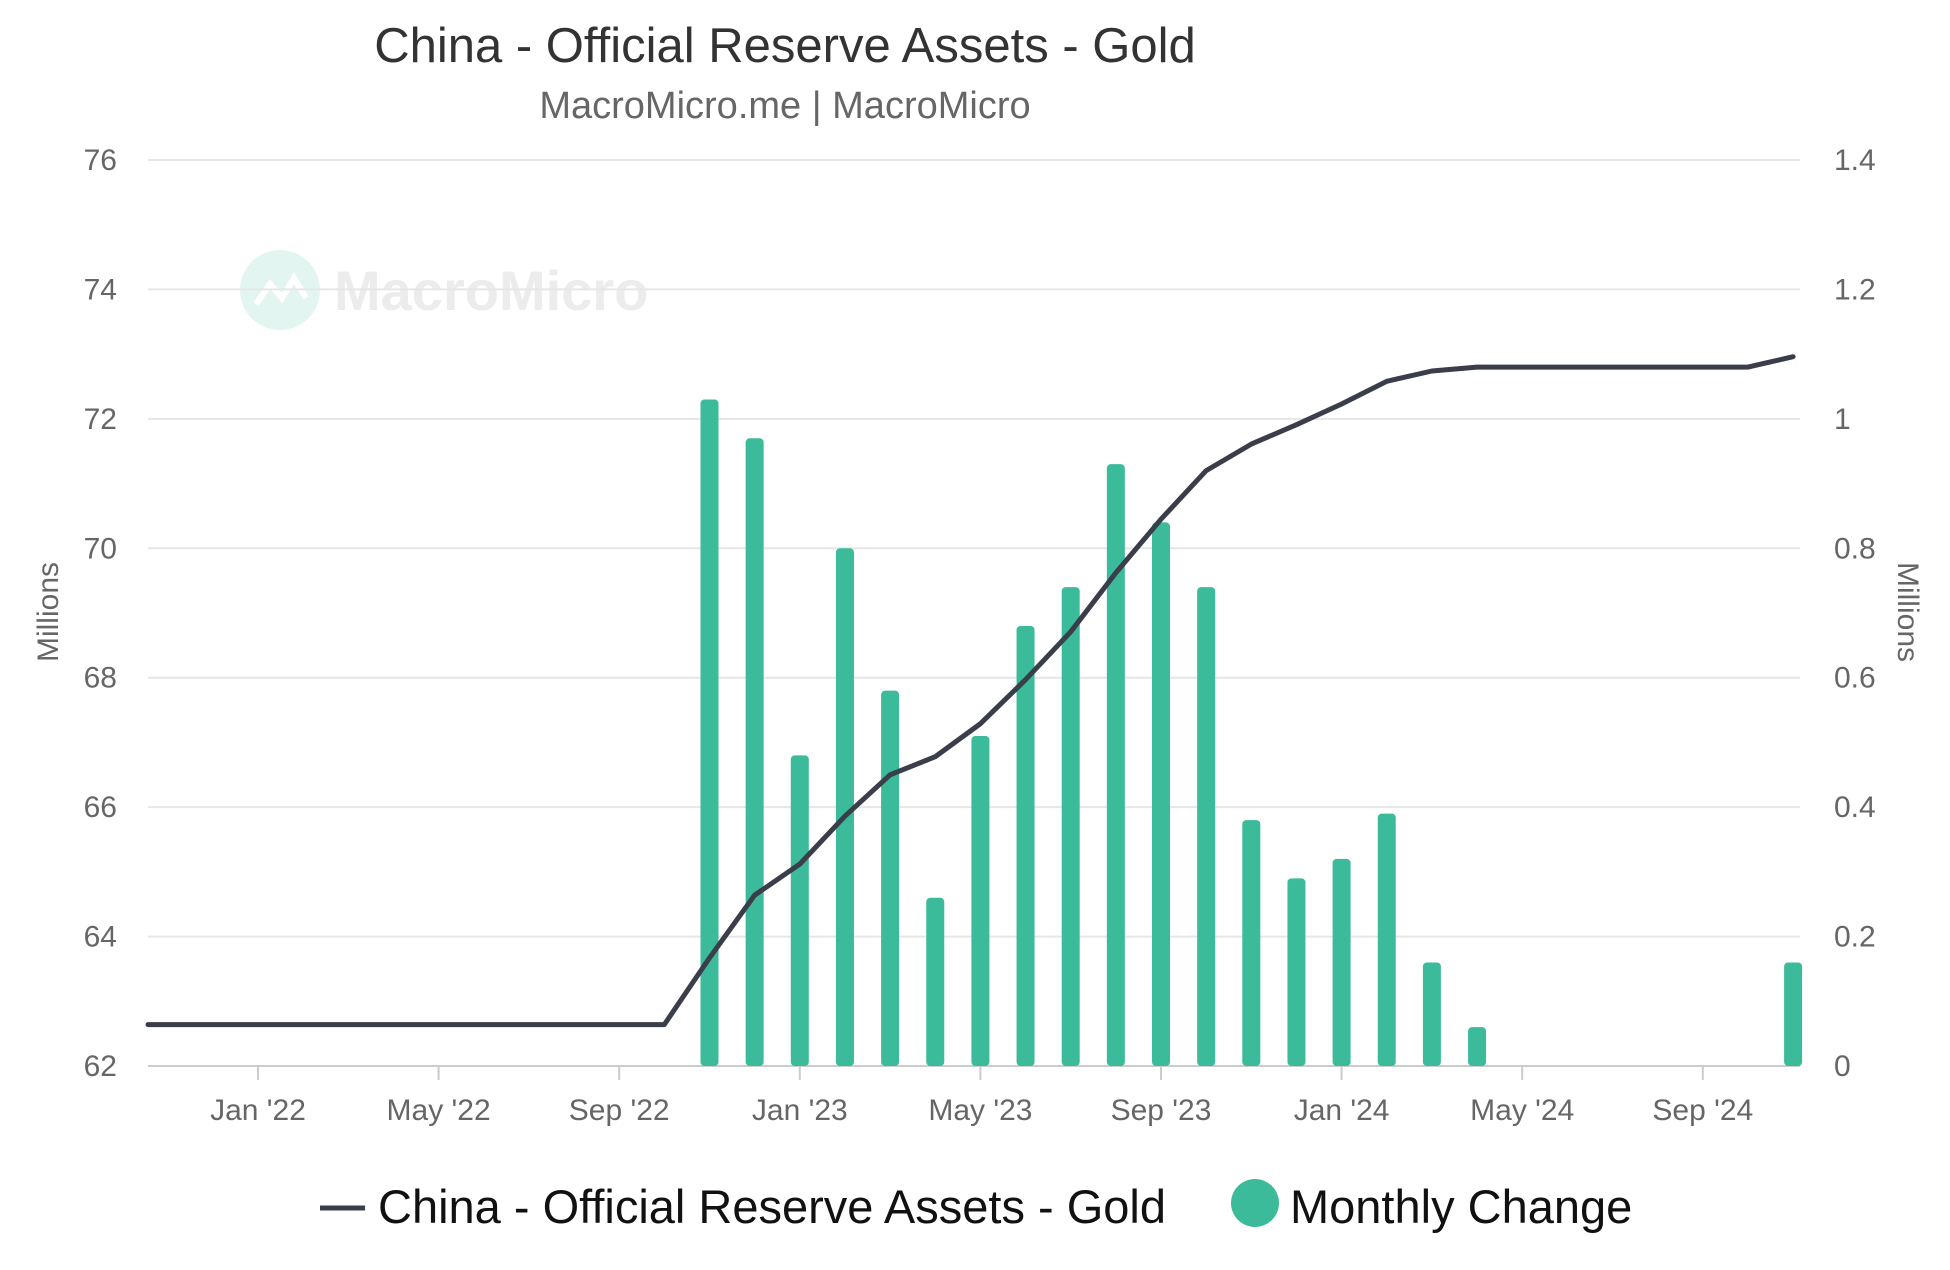 This screenshot has width=1950, height=1270. Describe the element at coordinates (1855, 937) in the screenshot. I see `right-tick-label: 0.2` at that location.